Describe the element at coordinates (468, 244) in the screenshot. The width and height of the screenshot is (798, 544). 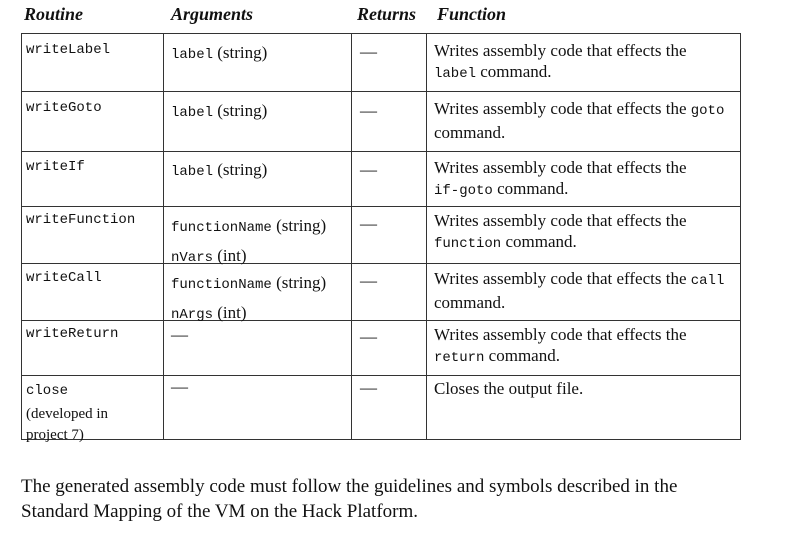
I see `function-code: function` at that location.